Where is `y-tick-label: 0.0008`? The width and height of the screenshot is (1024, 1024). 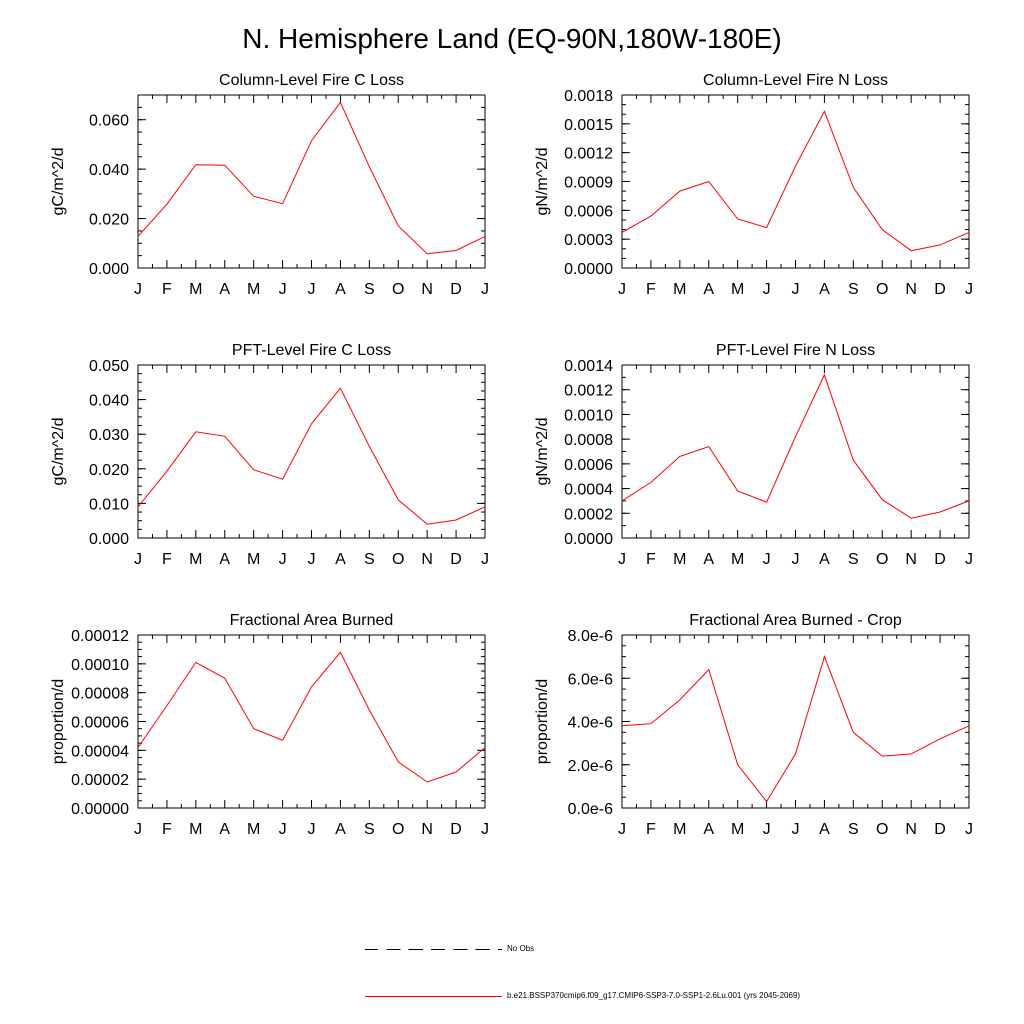 y-tick-label: 0.0008 is located at coordinates (588, 440).